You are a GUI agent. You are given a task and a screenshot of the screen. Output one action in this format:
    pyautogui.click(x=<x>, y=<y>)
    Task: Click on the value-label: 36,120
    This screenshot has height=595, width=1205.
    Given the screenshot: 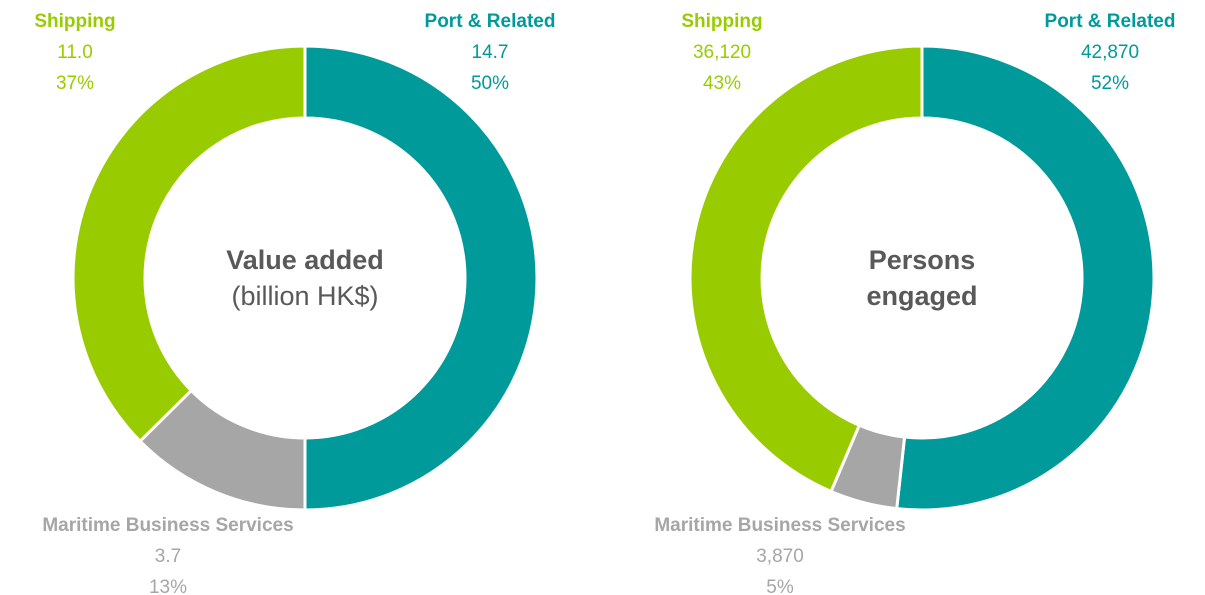 What is the action you would take?
    pyautogui.click(x=722, y=52)
    